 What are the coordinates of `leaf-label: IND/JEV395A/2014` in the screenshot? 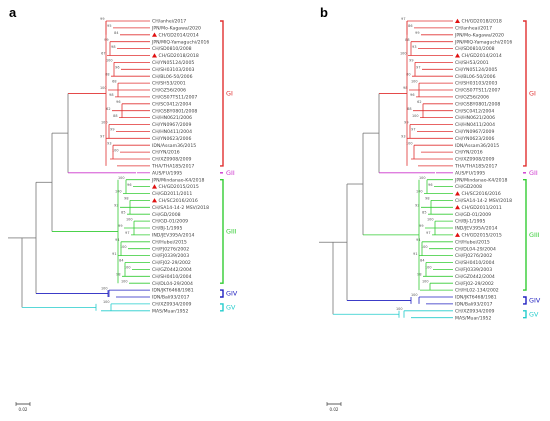 It's located at (173, 236).